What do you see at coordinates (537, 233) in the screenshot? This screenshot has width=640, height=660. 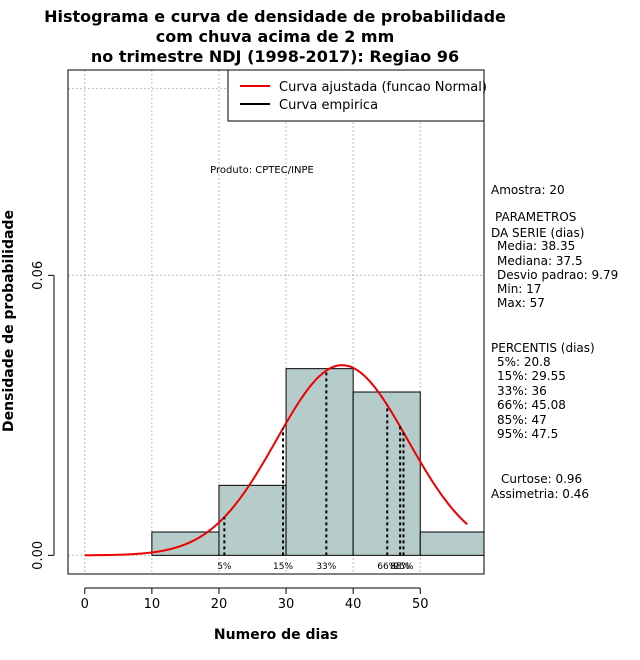 I see `params-subheading: DA SERIE (dias)` at bounding box center [537, 233].